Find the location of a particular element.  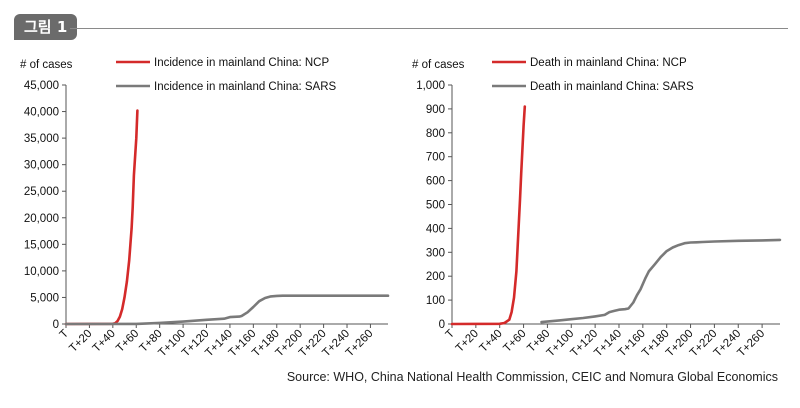

y-tick-label: 30,000 is located at coordinates (41, 166).